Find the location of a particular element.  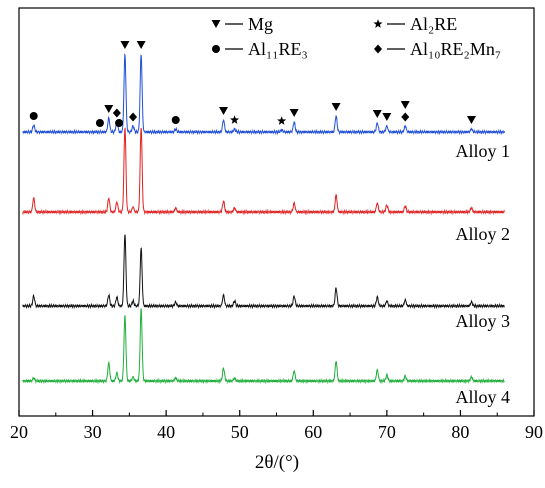

series-label-alloy-2: Alloy 2 is located at coordinates (482, 234).